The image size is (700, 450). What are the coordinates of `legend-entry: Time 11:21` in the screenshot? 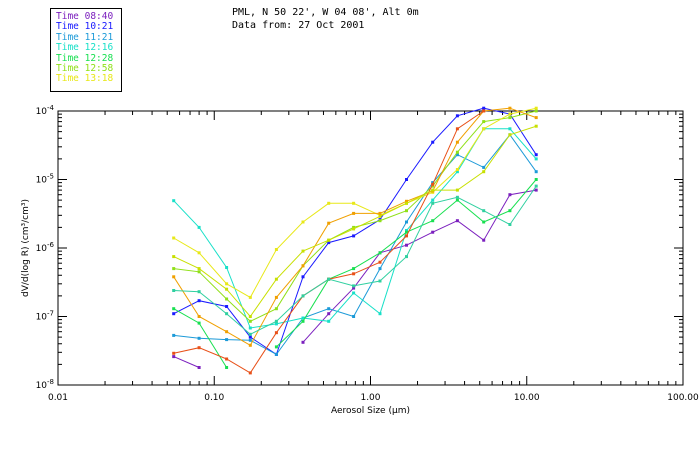 It's located at (85, 37).